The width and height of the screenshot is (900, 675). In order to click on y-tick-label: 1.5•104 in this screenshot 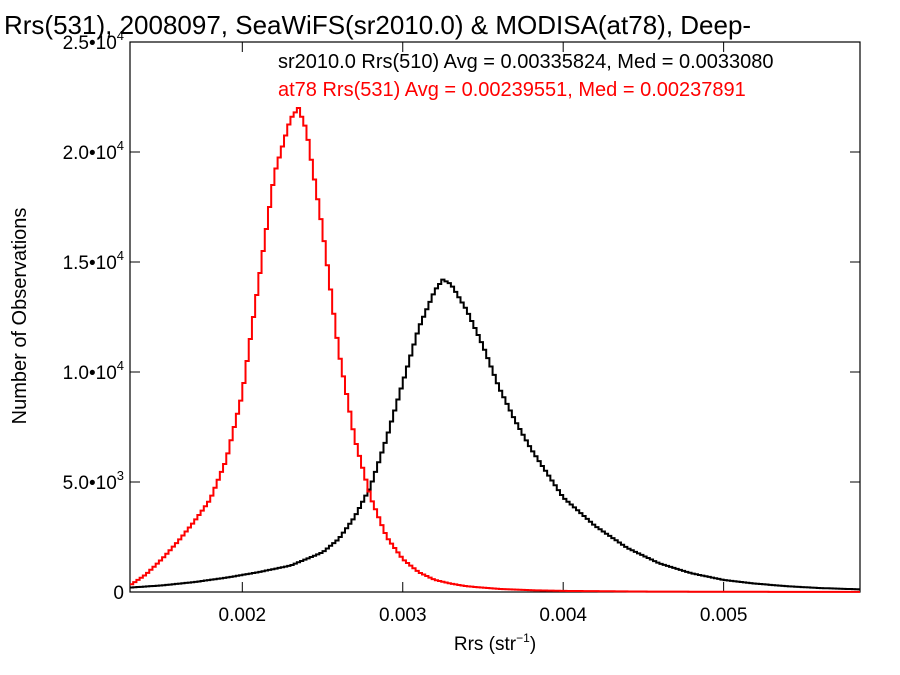, I will do `click(93, 261)`.